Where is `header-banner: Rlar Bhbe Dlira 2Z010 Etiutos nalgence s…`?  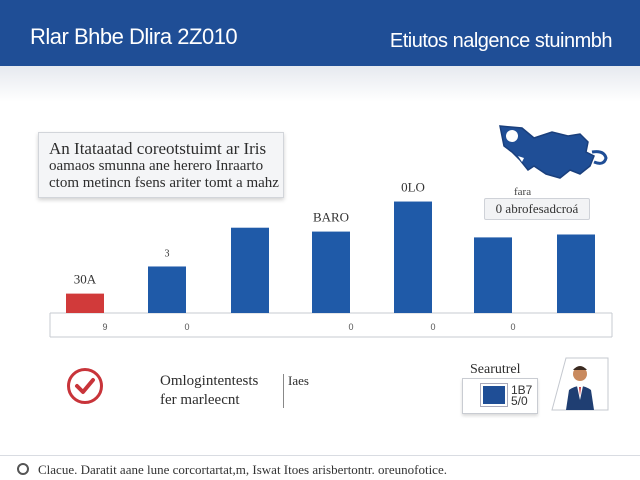
header-banner: Rlar Bhbe Dlira 2Z010 Etiutos nalgence s… is located at coordinates (320, 33).